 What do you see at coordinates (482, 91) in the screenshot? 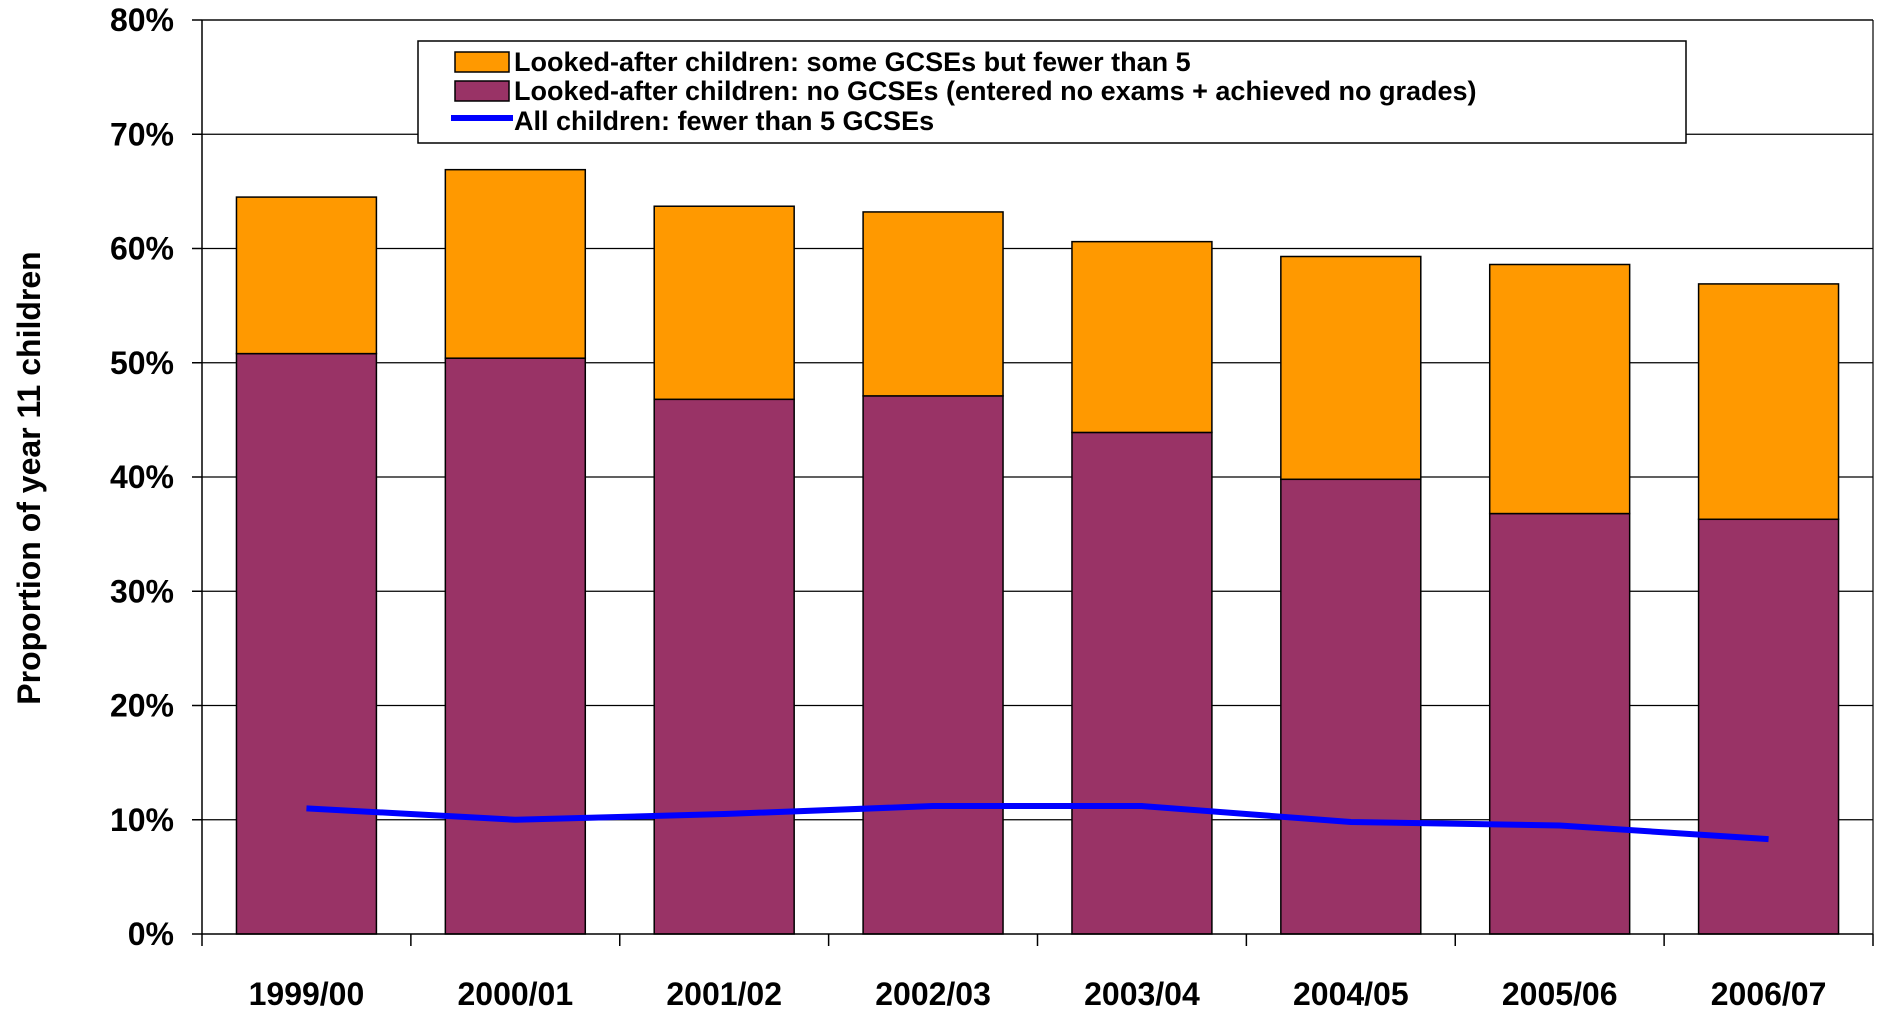
I see `legend-swatch-no-gcses` at bounding box center [482, 91].